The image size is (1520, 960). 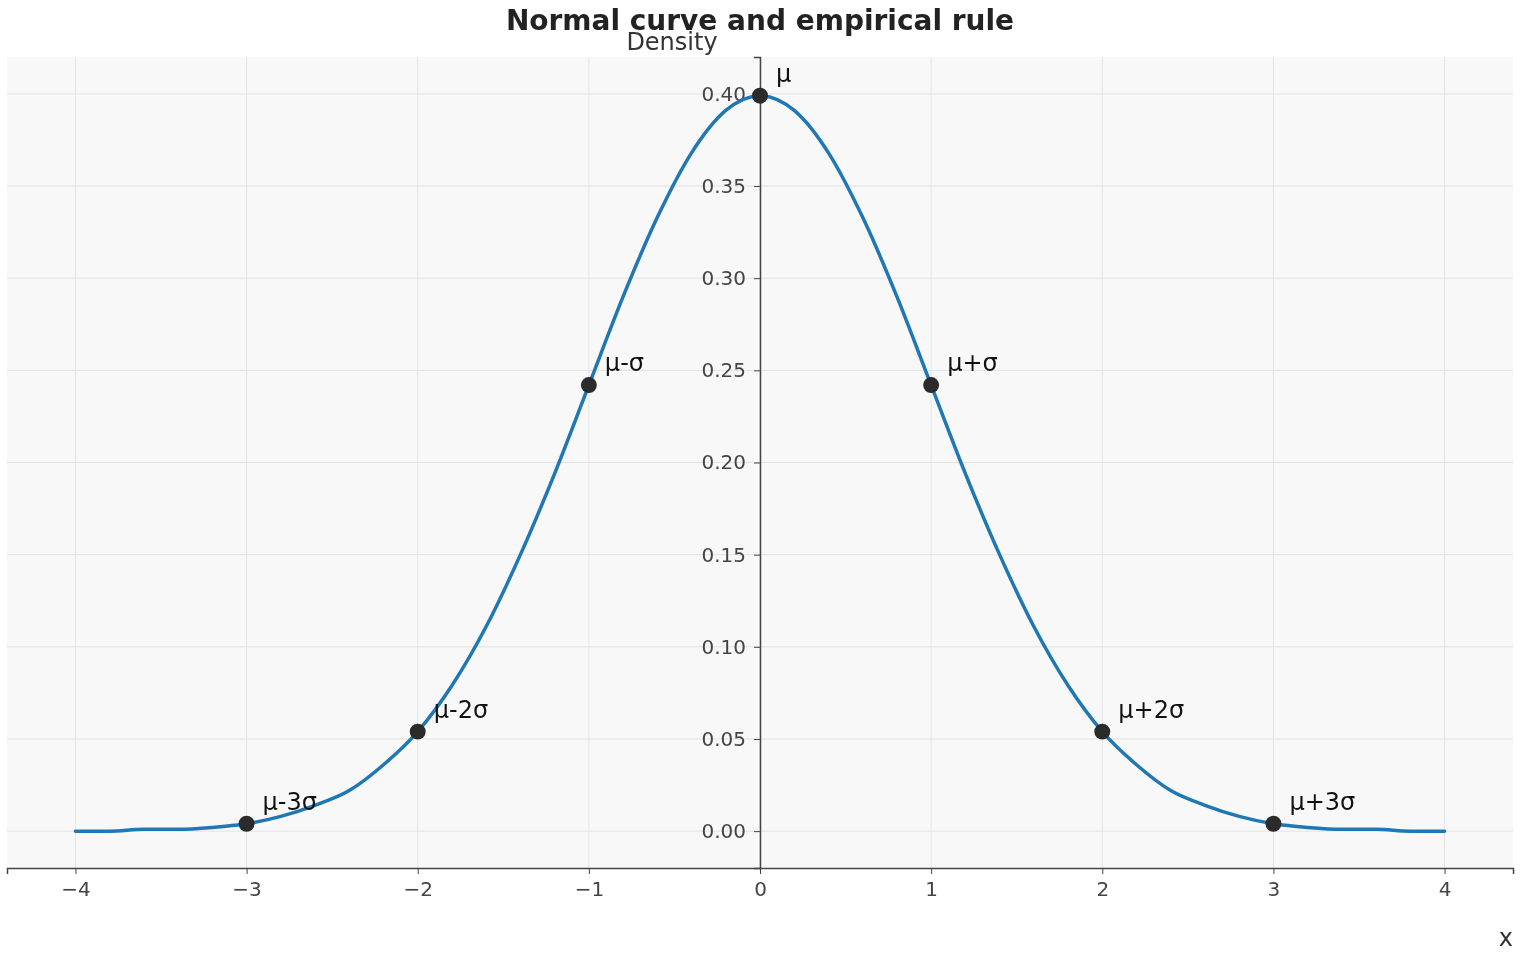 What do you see at coordinates (931, 889) in the screenshot?
I see `x-tick-label: 1` at bounding box center [931, 889].